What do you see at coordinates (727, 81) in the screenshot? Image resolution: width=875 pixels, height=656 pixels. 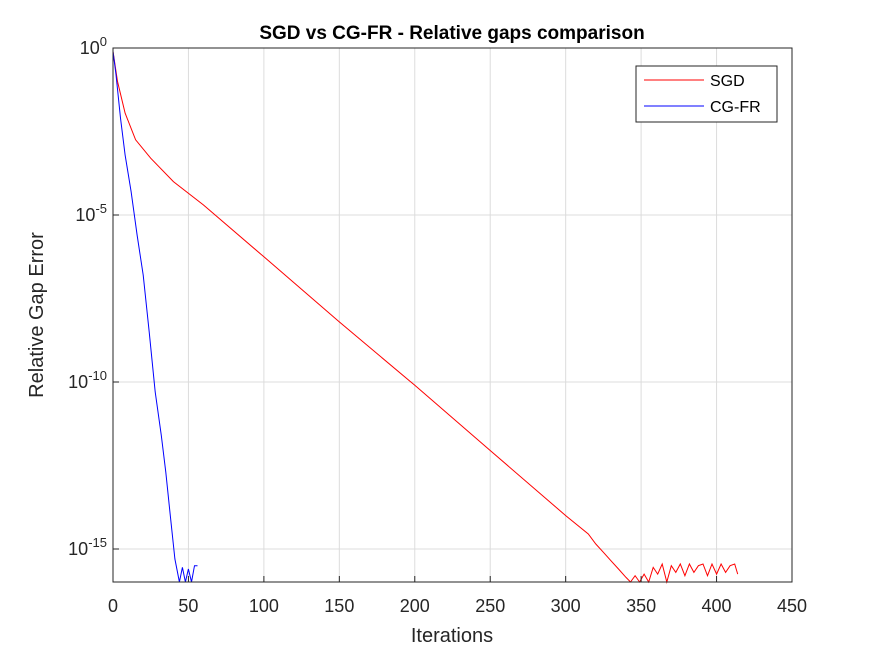 I see `legend-label-sgd: SGD` at bounding box center [727, 81].